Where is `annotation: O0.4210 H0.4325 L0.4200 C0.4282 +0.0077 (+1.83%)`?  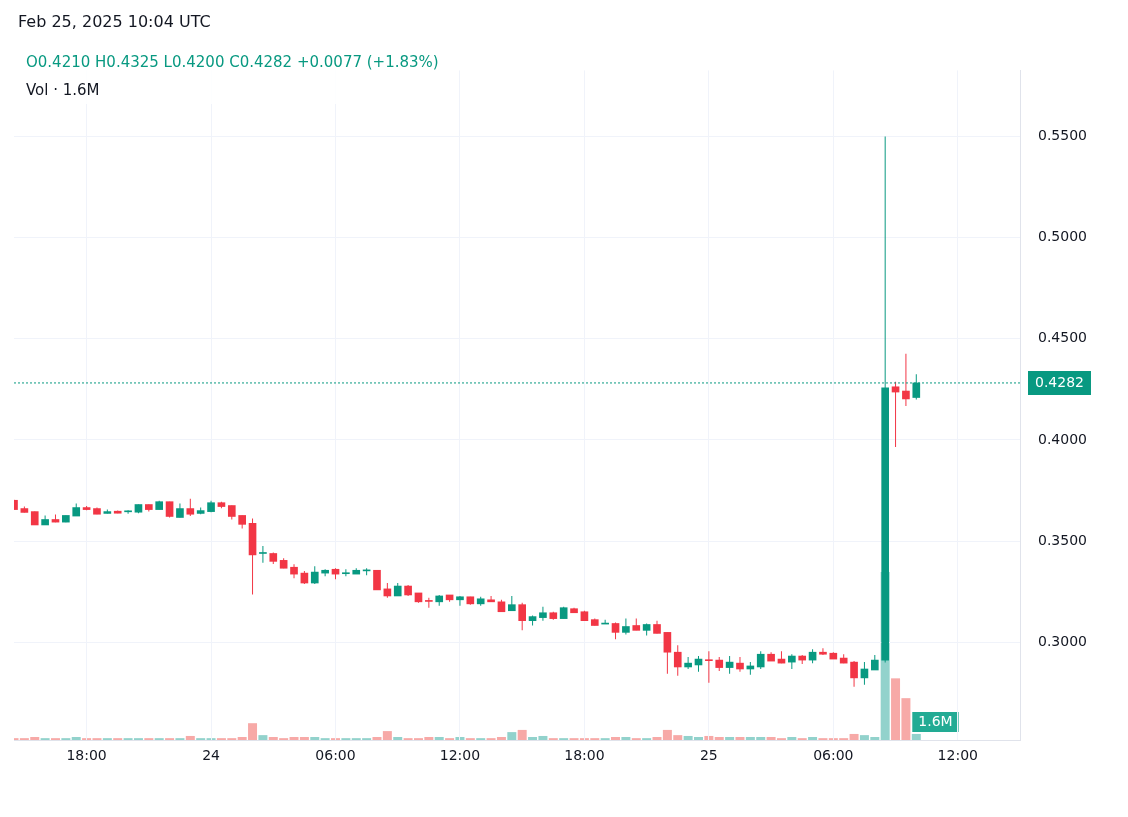
annotation: O0.4210 H0.4325 L0.4200 C0.4282 +0.0077 (+1.83%) is located at coordinates (232, 62).